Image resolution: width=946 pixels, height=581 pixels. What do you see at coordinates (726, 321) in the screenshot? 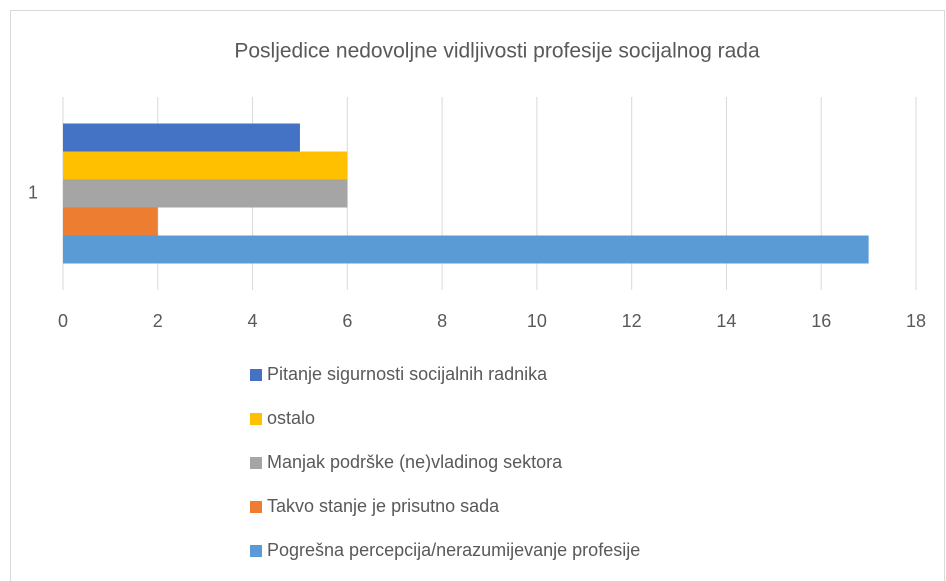
I see `x-tick-label: 14` at bounding box center [726, 321].